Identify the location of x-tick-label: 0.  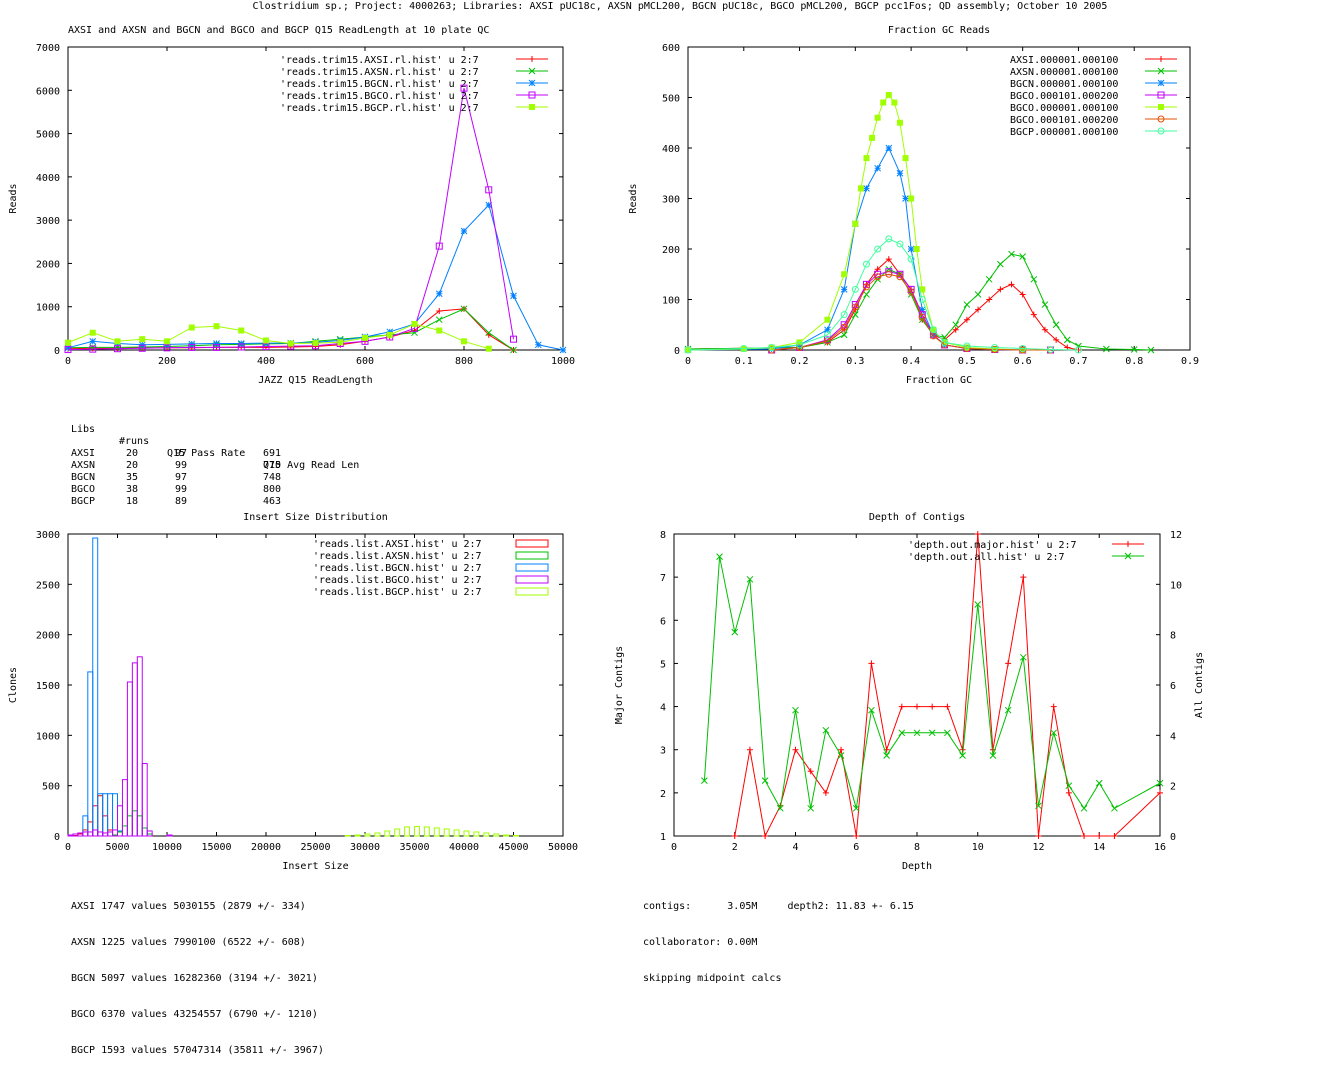
(68, 361).